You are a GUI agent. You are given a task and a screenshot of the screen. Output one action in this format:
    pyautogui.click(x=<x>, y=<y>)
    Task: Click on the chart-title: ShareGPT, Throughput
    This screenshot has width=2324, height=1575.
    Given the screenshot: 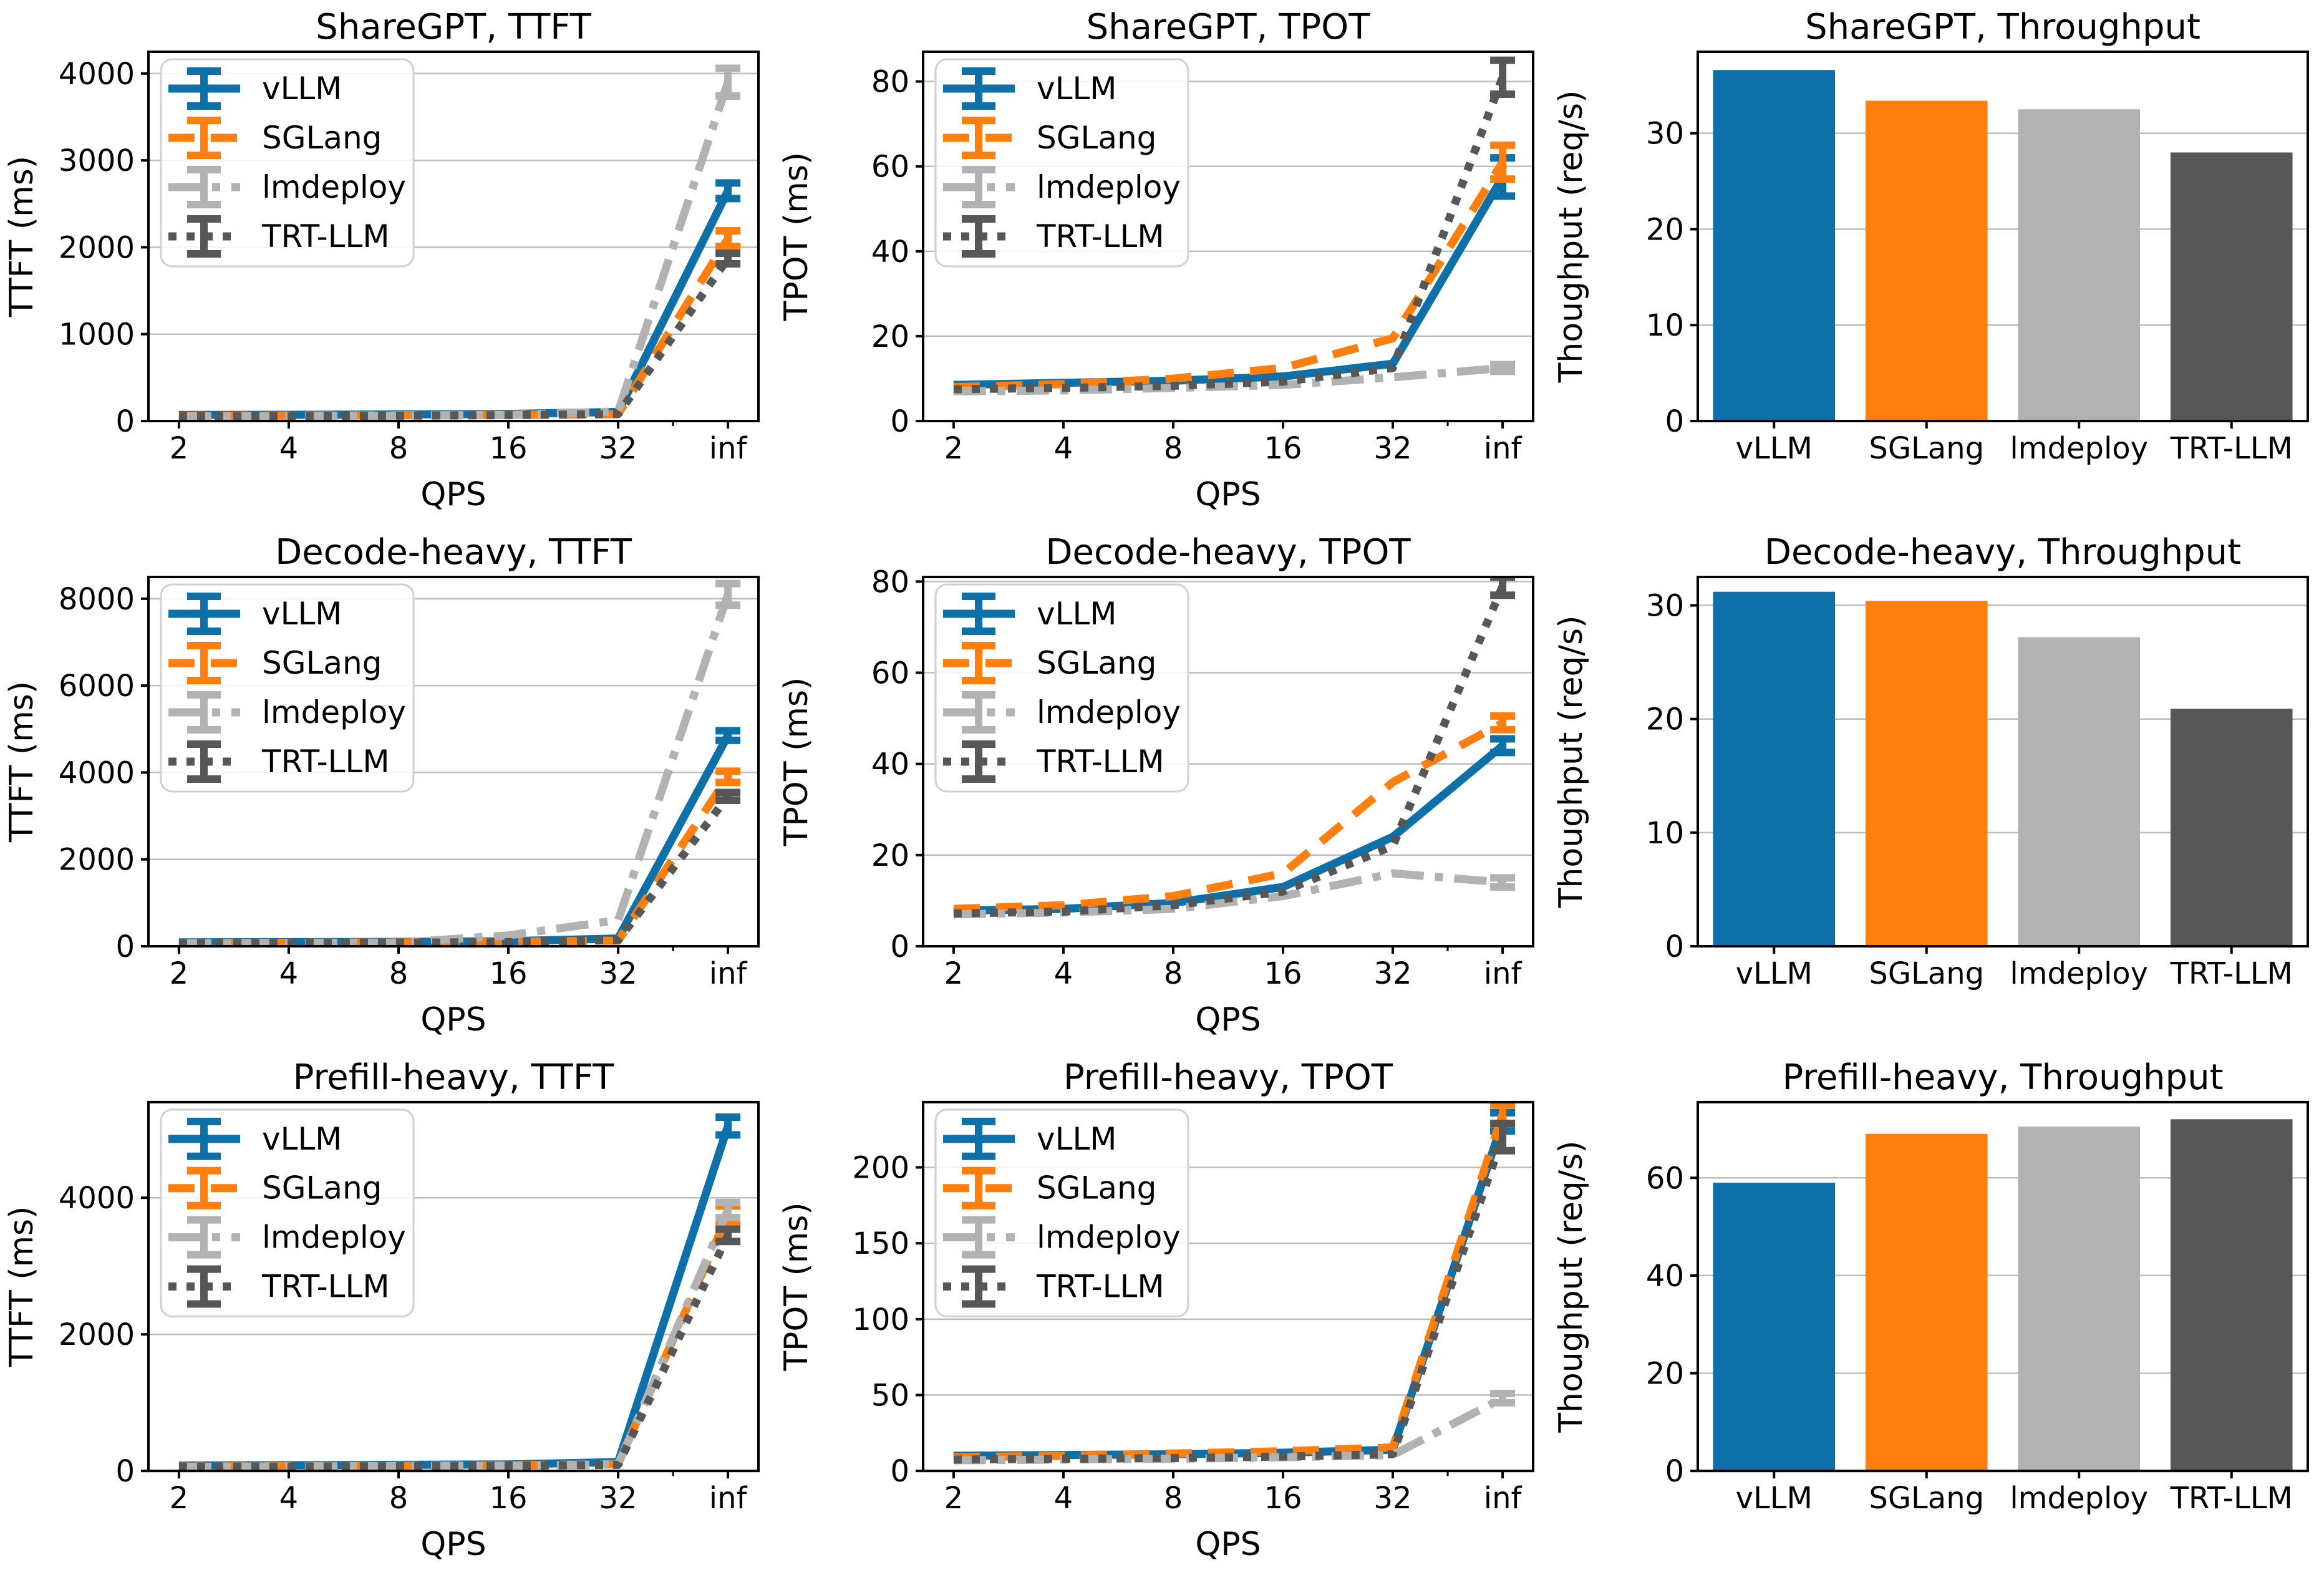 What is the action you would take?
    pyautogui.click(x=2003, y=27)
    